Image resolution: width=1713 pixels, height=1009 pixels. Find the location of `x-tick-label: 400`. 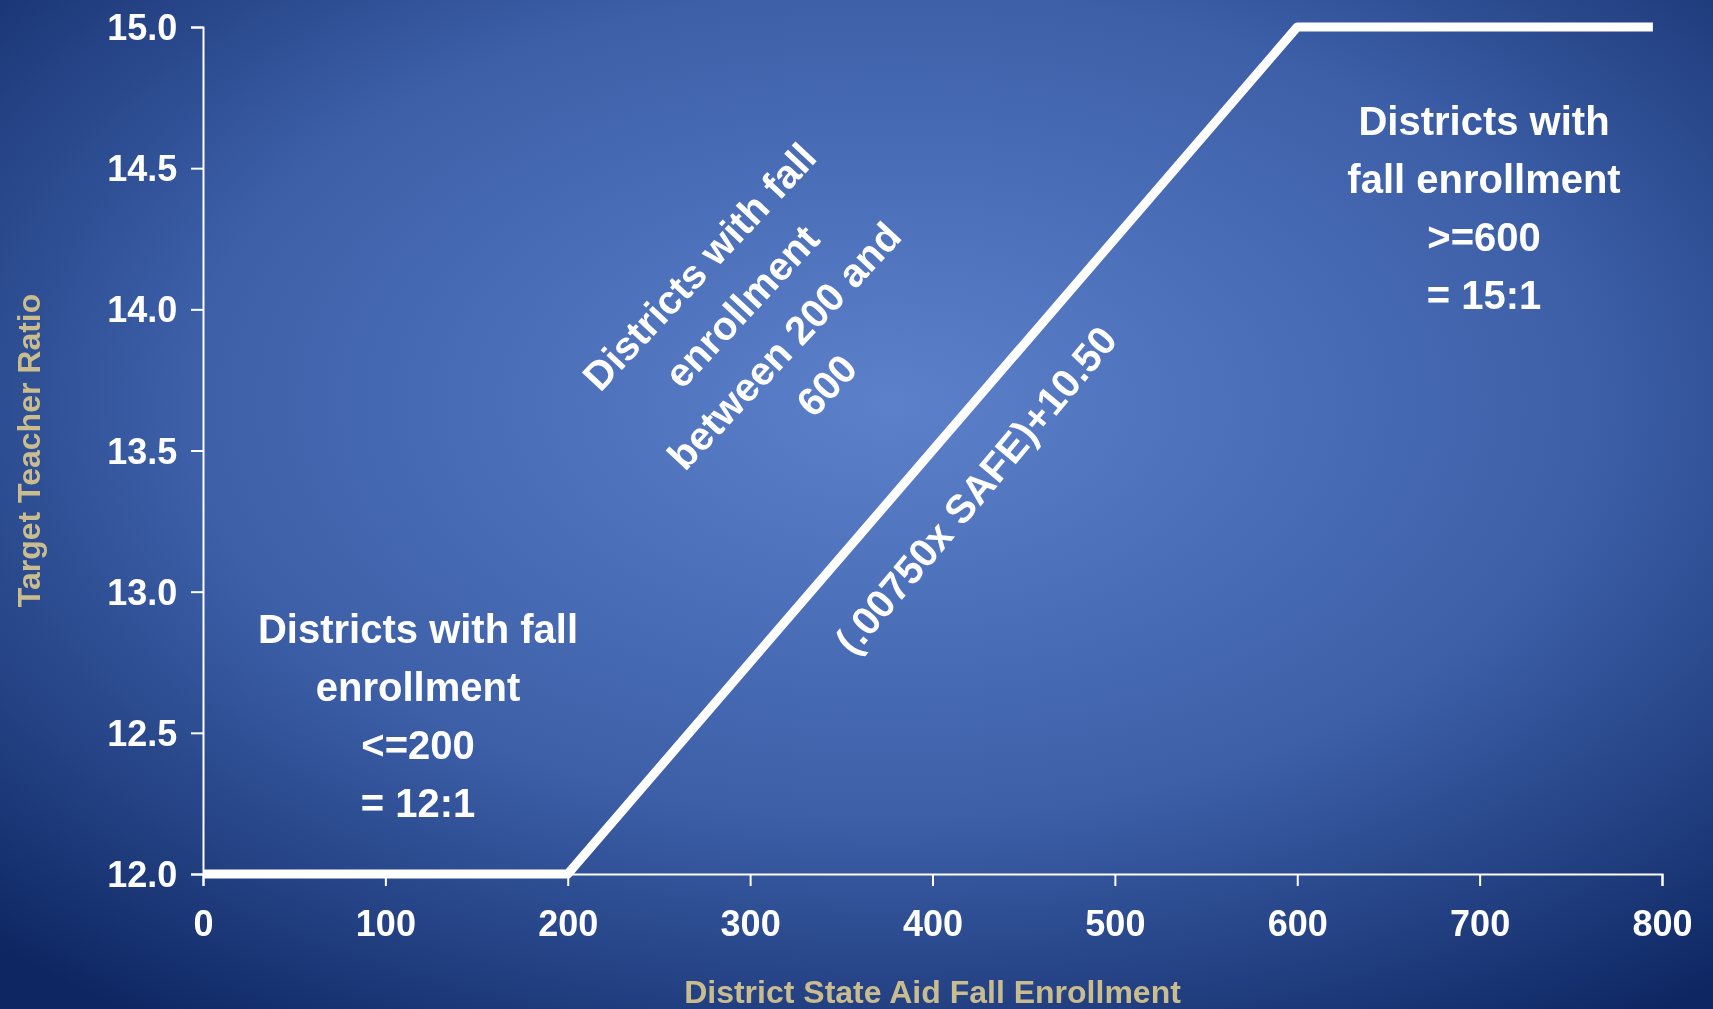

x-tick-label: 400 is located at coordinates (933, 923).